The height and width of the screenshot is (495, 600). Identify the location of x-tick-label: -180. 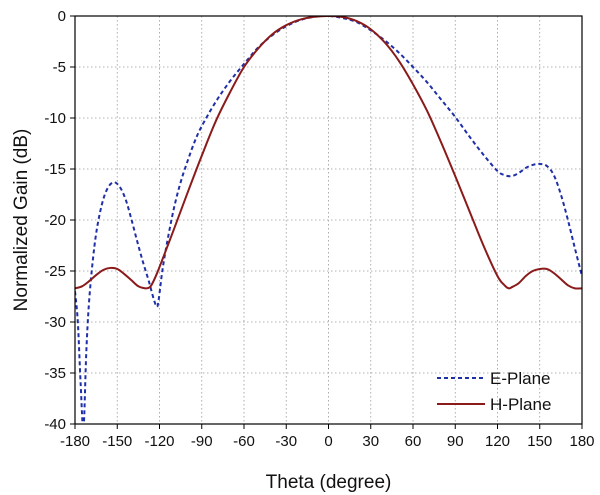
(75, 441).